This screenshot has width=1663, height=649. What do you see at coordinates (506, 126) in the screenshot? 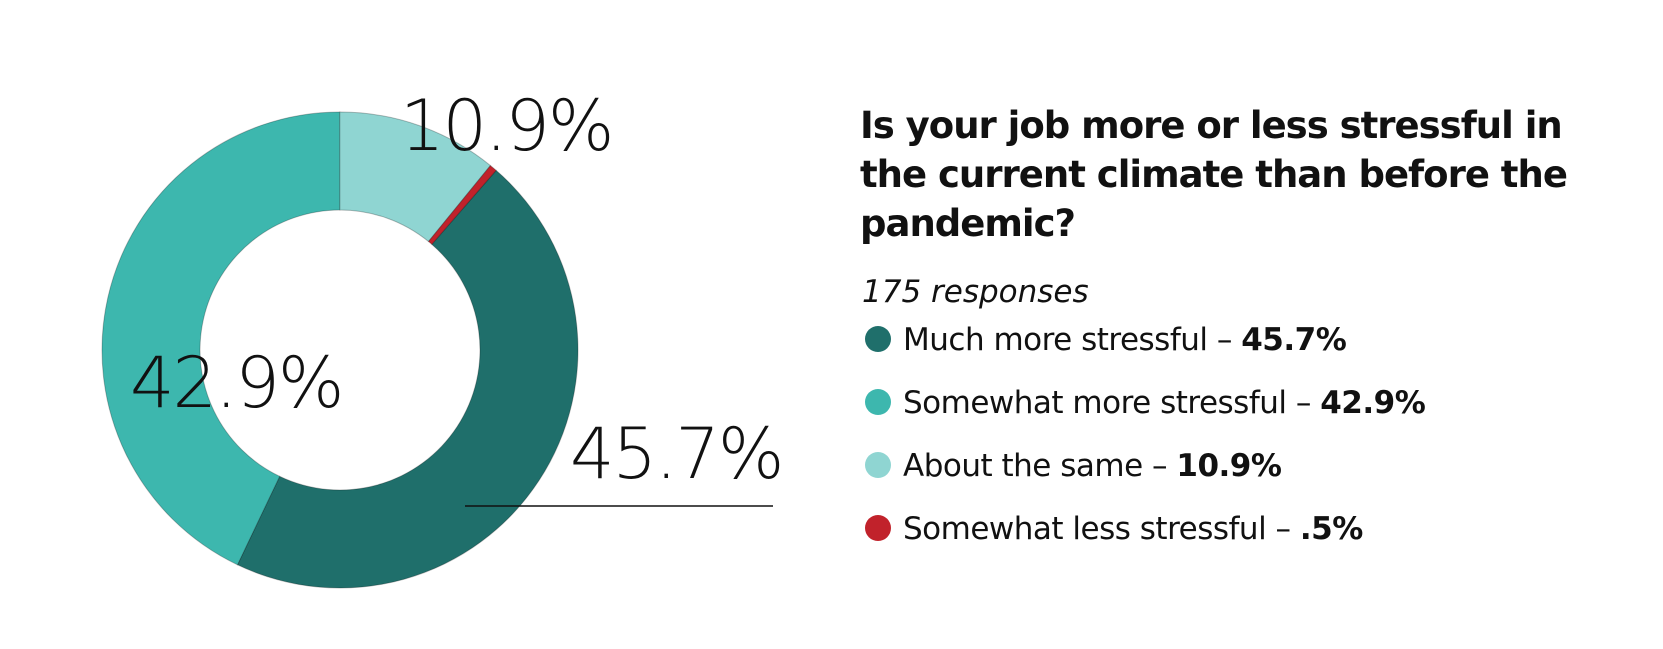
I see `data-label: 10.9%` at bounding box center [506, 126].